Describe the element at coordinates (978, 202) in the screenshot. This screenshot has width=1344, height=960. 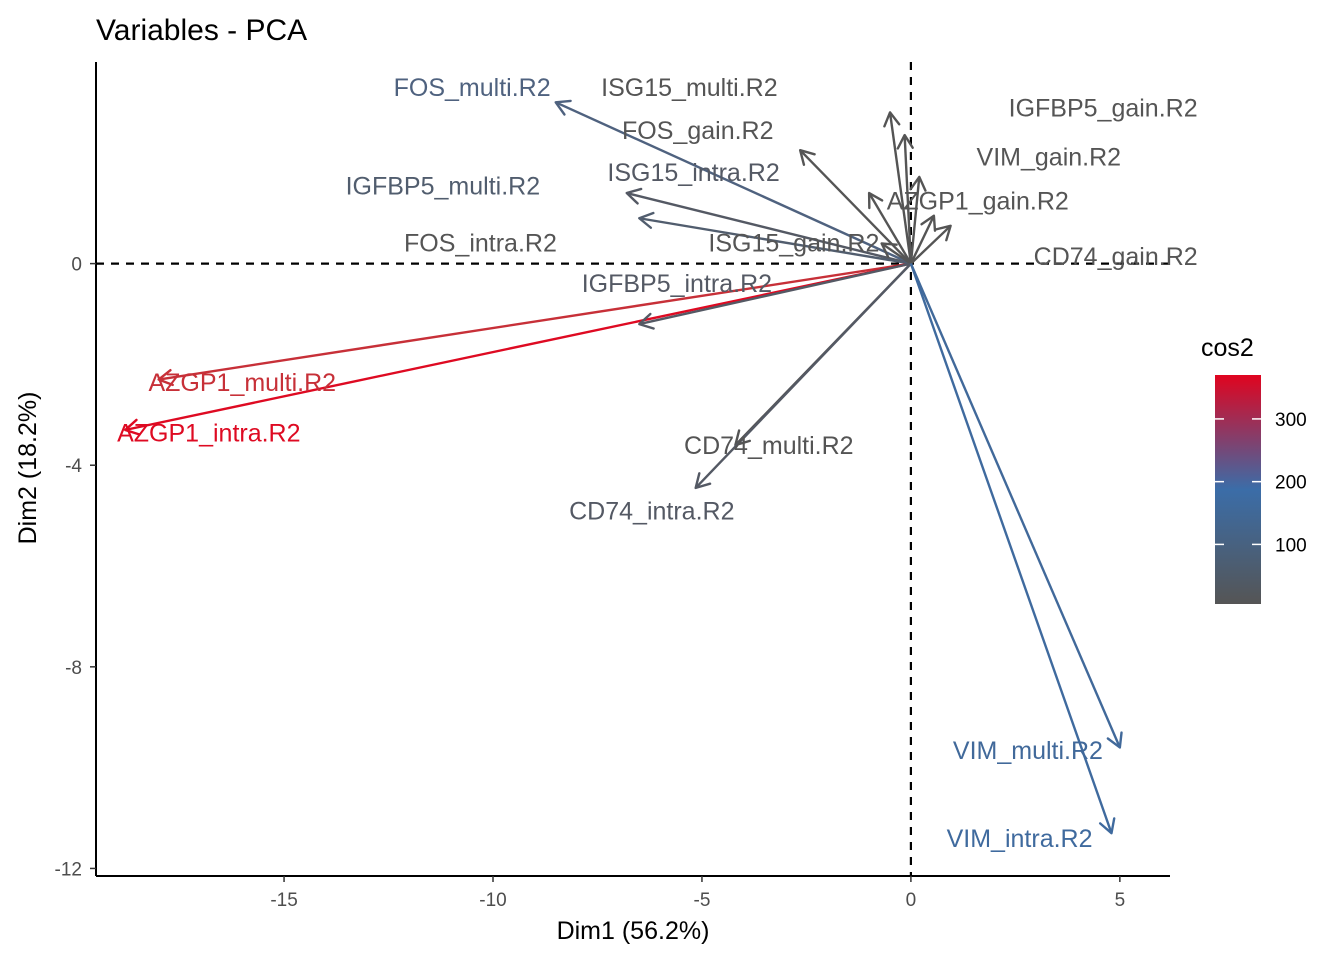
I see `label-azgp1-gain-r2: AZGP1_gain.R2` at that location.